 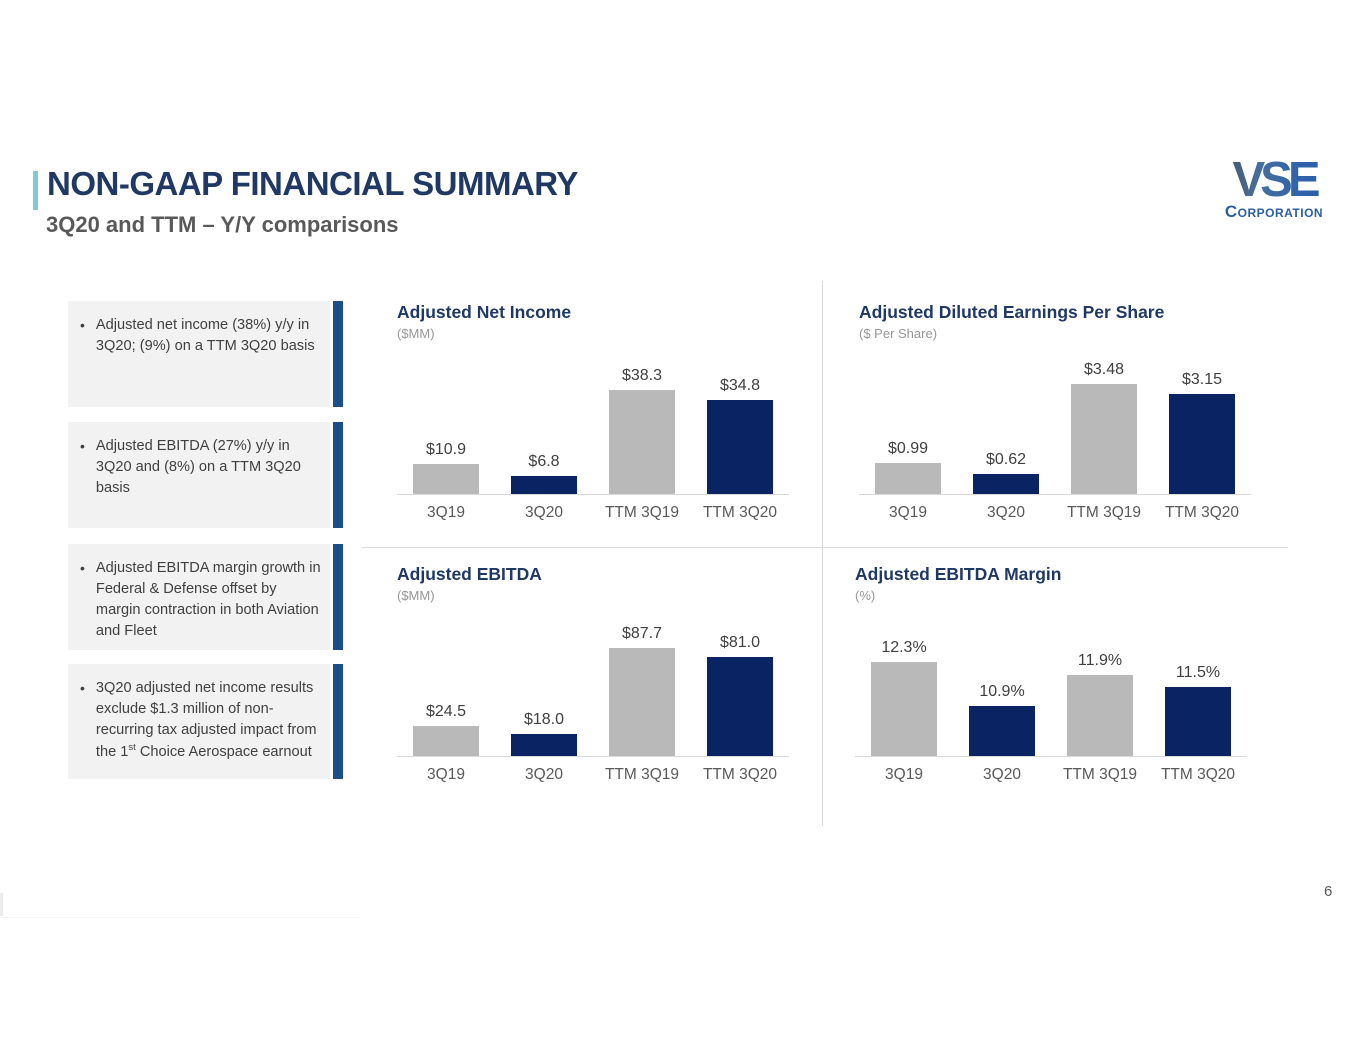 What do you see at coordinates (1012, 312) in the screenshot?
I see `chart-title: Adjusted Diluted Earnings Per Share` at bounding box center [1012, 312].